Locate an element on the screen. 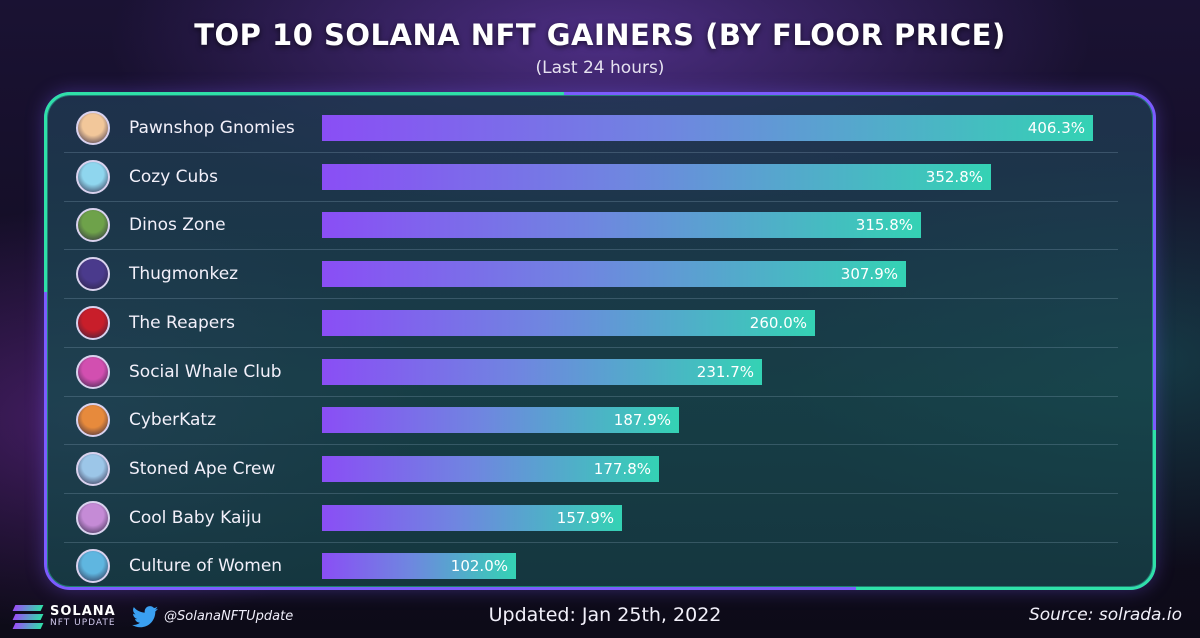  category-label: Culture of Women is located at coordinates (206, 566).